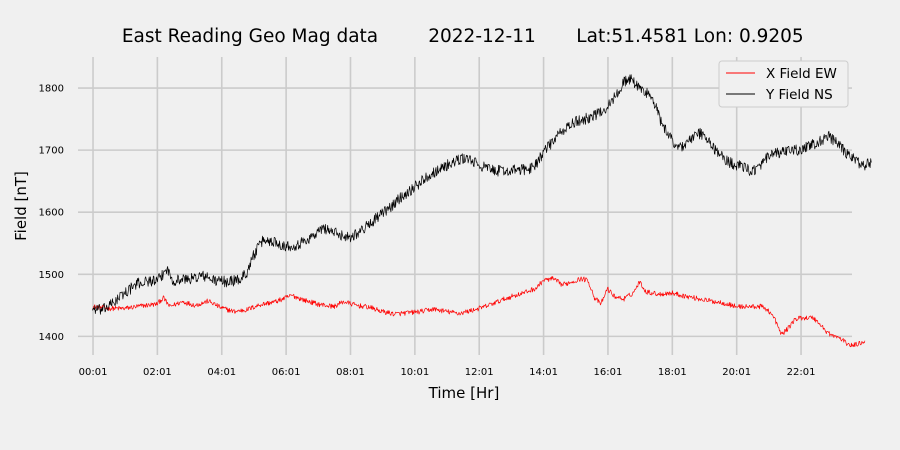  I want to click on y-tick-label: 1400, so click(51, 337).